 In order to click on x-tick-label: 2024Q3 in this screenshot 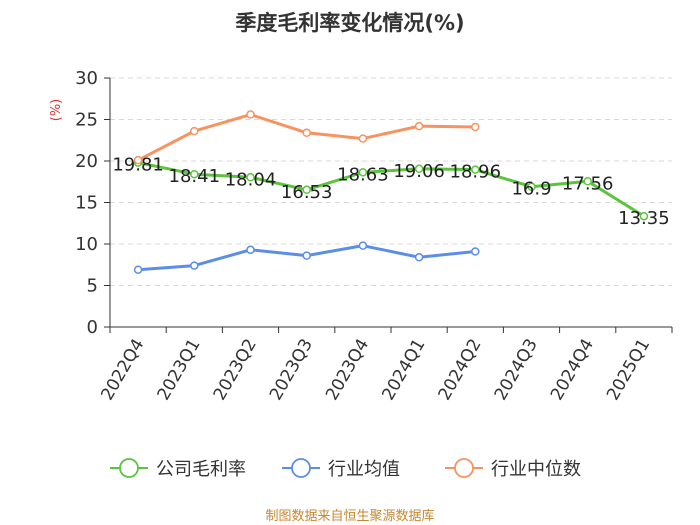, I will do `click(516, 370)`.